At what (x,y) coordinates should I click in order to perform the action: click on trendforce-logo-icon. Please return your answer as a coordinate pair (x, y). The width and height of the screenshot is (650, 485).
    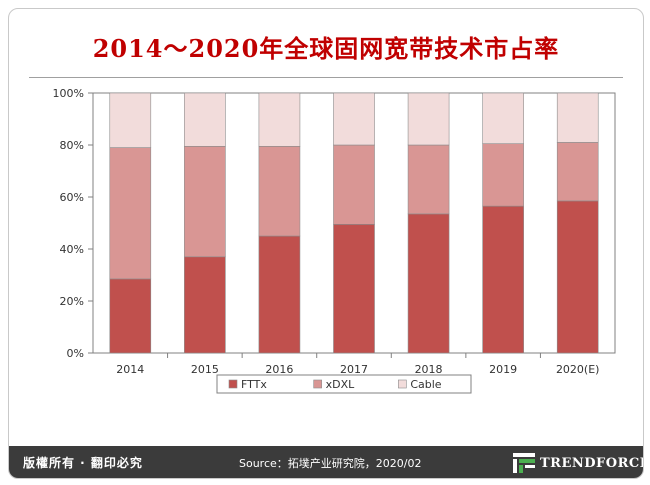
    Looking at the image, I should click on (524, 463).